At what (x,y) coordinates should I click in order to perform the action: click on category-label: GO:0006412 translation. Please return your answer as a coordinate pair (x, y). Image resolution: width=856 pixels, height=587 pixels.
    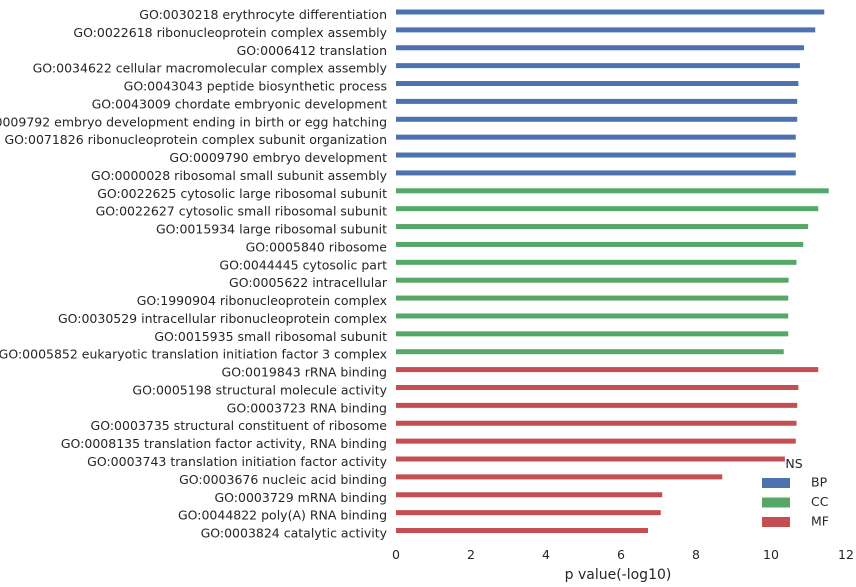
    Looking at the image, I should click on (312, 50).